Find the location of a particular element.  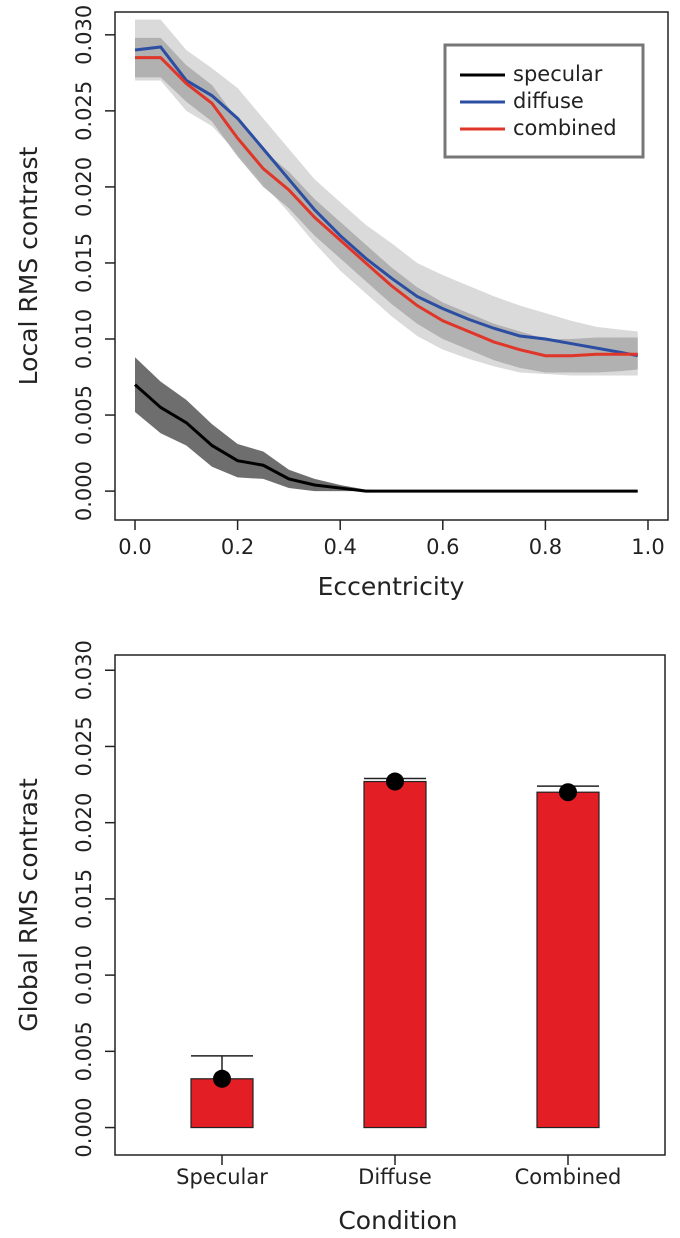

y-axis-title: Local RMS contrast is located at coordinates (28, 266).